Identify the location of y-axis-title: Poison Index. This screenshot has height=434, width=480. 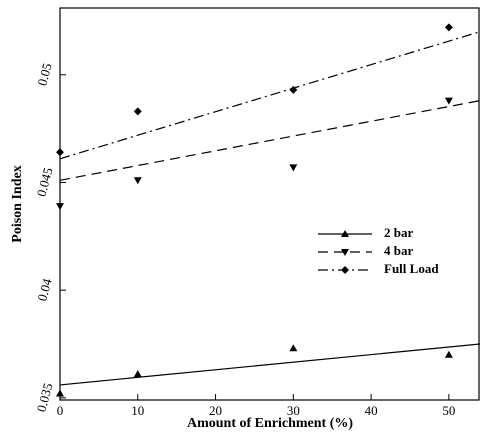
(17, 203).